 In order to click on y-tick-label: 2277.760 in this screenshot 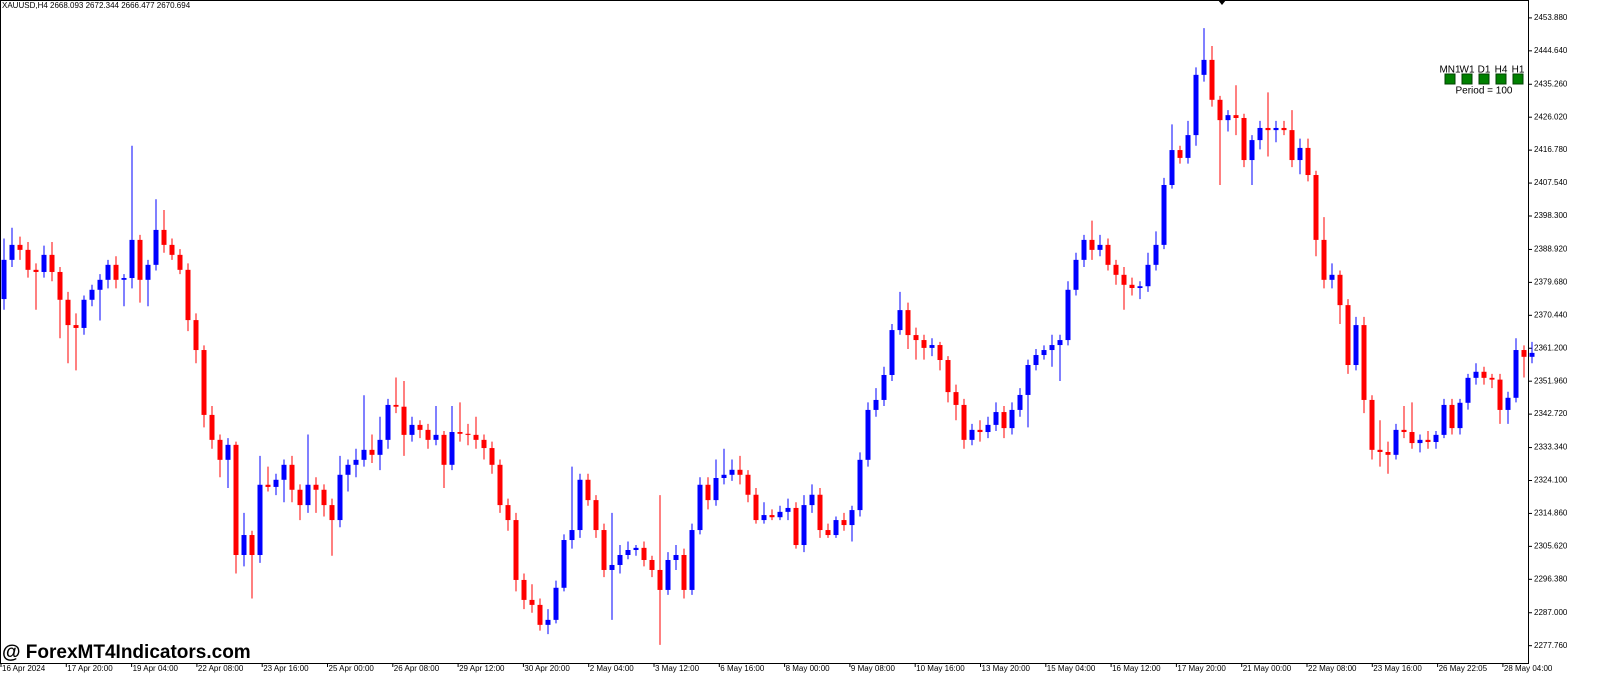, I will do `click(1551, 645)`.